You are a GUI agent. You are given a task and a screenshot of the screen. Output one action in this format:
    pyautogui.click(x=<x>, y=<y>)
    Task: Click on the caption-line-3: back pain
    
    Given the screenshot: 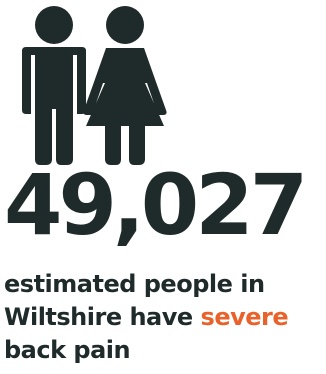 What is the action you would take?
    pyautogui.click(x=67, y=350)
    